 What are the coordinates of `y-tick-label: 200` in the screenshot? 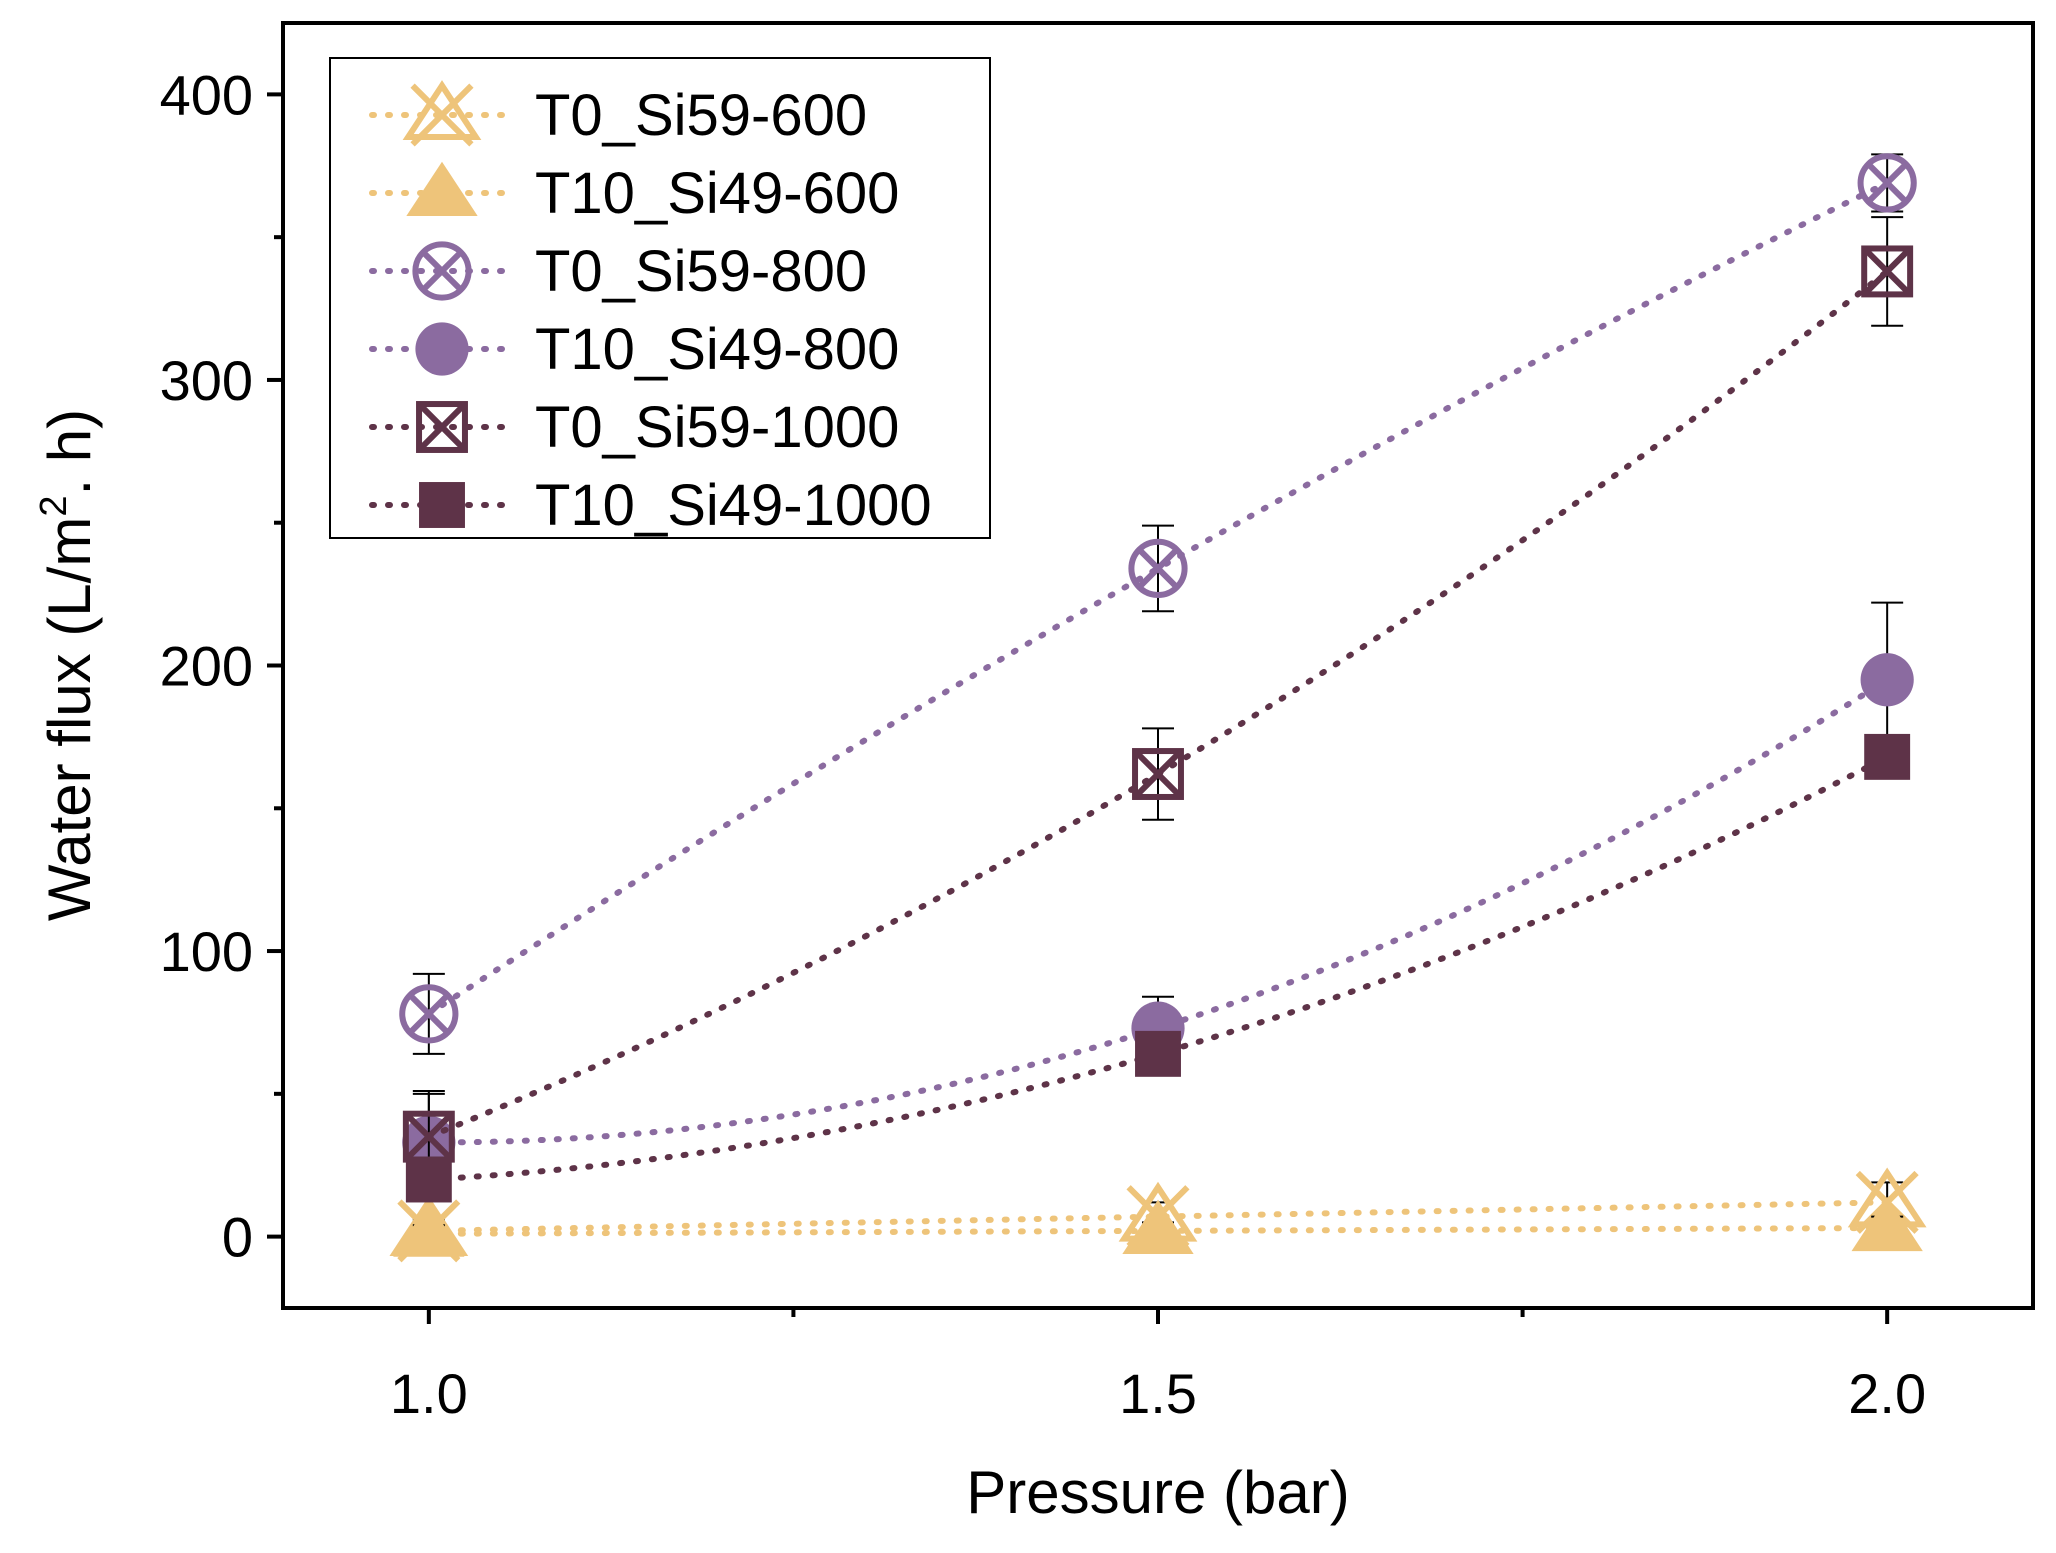 It's located at (206, 666).